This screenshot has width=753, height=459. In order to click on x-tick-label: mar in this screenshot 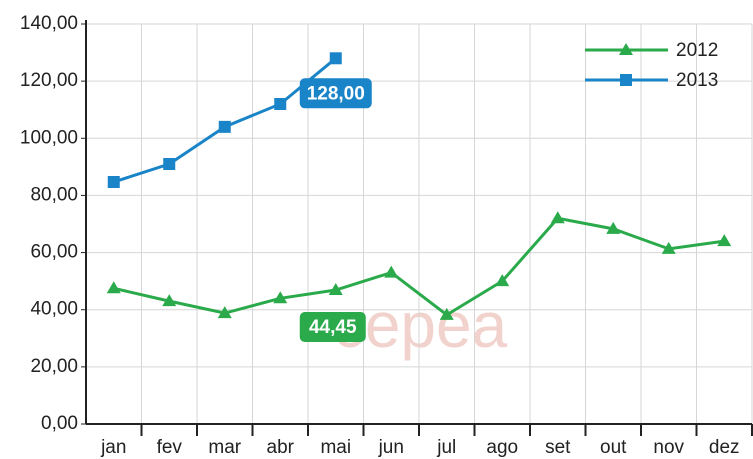, I will do `click(224, 447)`.